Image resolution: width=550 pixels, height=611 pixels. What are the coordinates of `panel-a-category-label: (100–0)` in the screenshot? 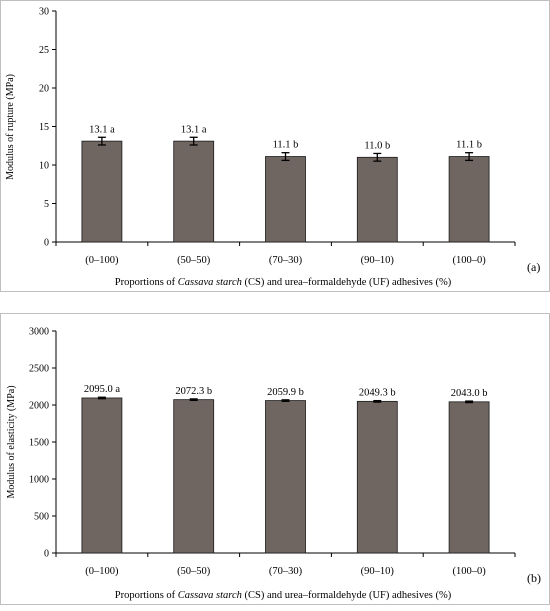 It's located at (469, 260).